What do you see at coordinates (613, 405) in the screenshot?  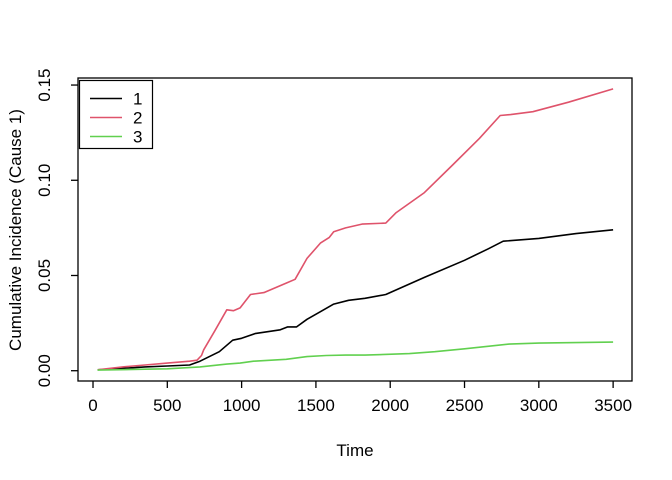 I see `x-tick-label-3500: 3500` at bounding box center [613, 405].